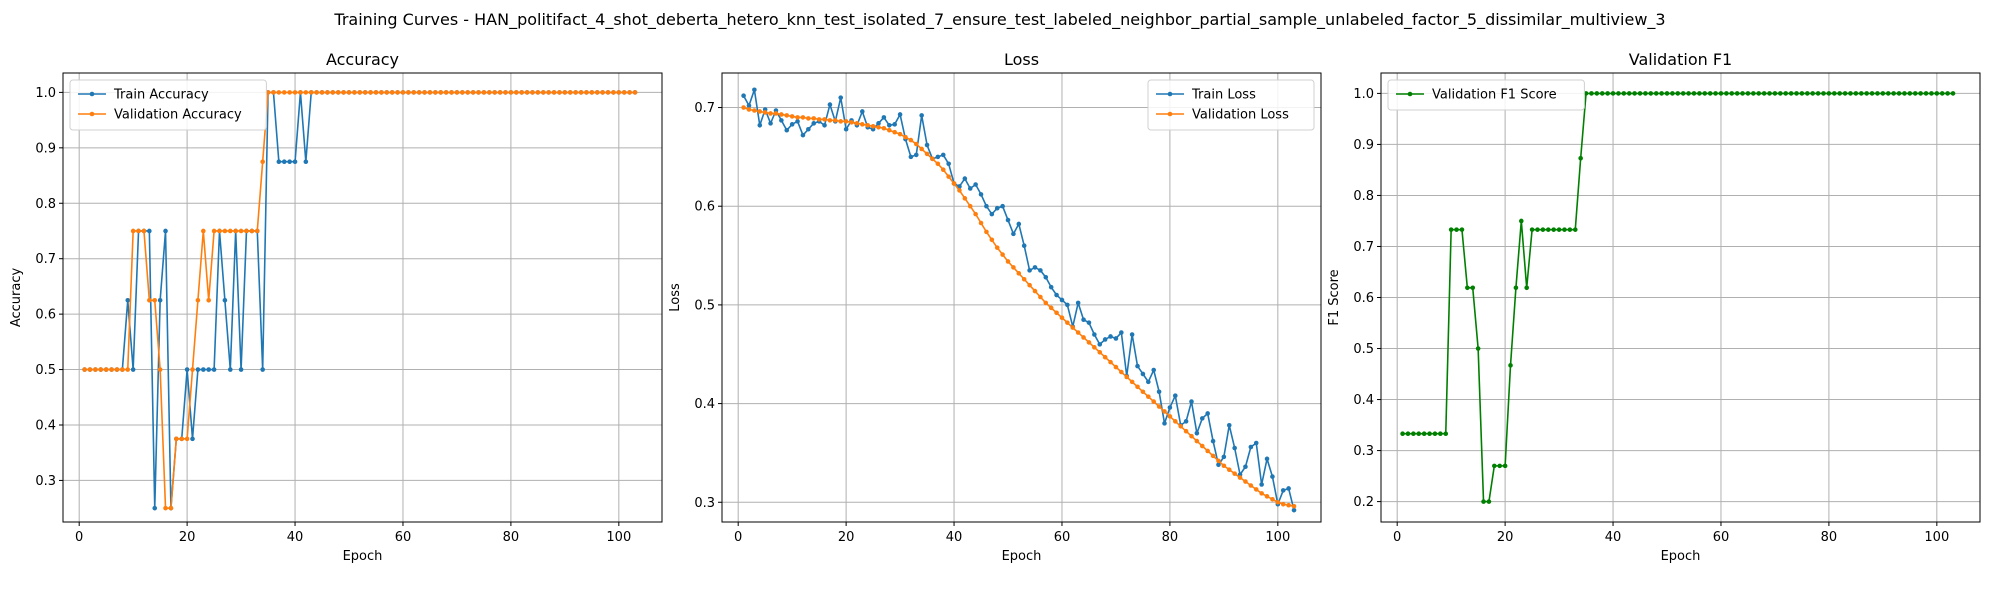 This screenshot has width=2000, height=600. What do you see at coordinates (1363, 196) in the screenshot?
I see `y-tick-label: 0.8` at bounding box center [1363, 196].